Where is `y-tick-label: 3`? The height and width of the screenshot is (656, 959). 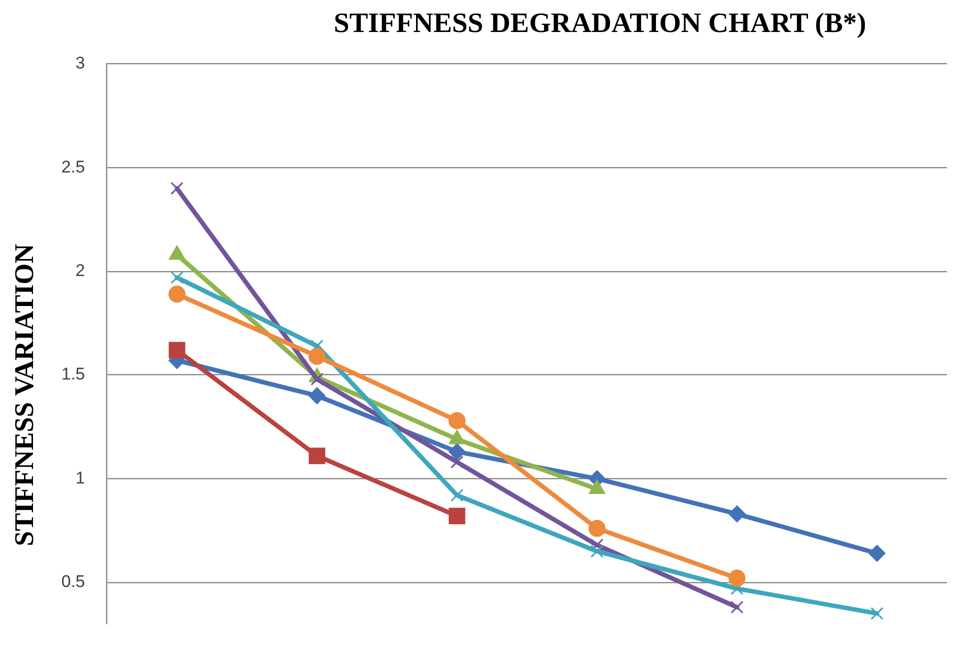
y-tick-label: 3 is located at coordinates (80, 63).